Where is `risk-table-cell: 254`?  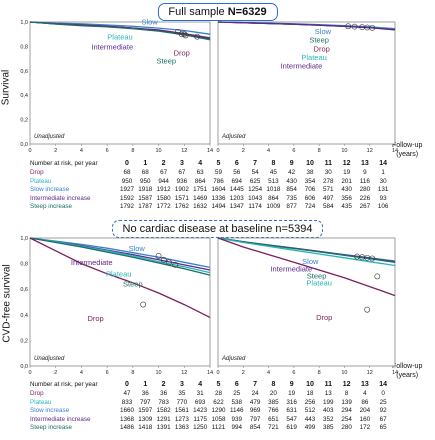
risk-table-cell: 254 is located at coordinates (346, 419).